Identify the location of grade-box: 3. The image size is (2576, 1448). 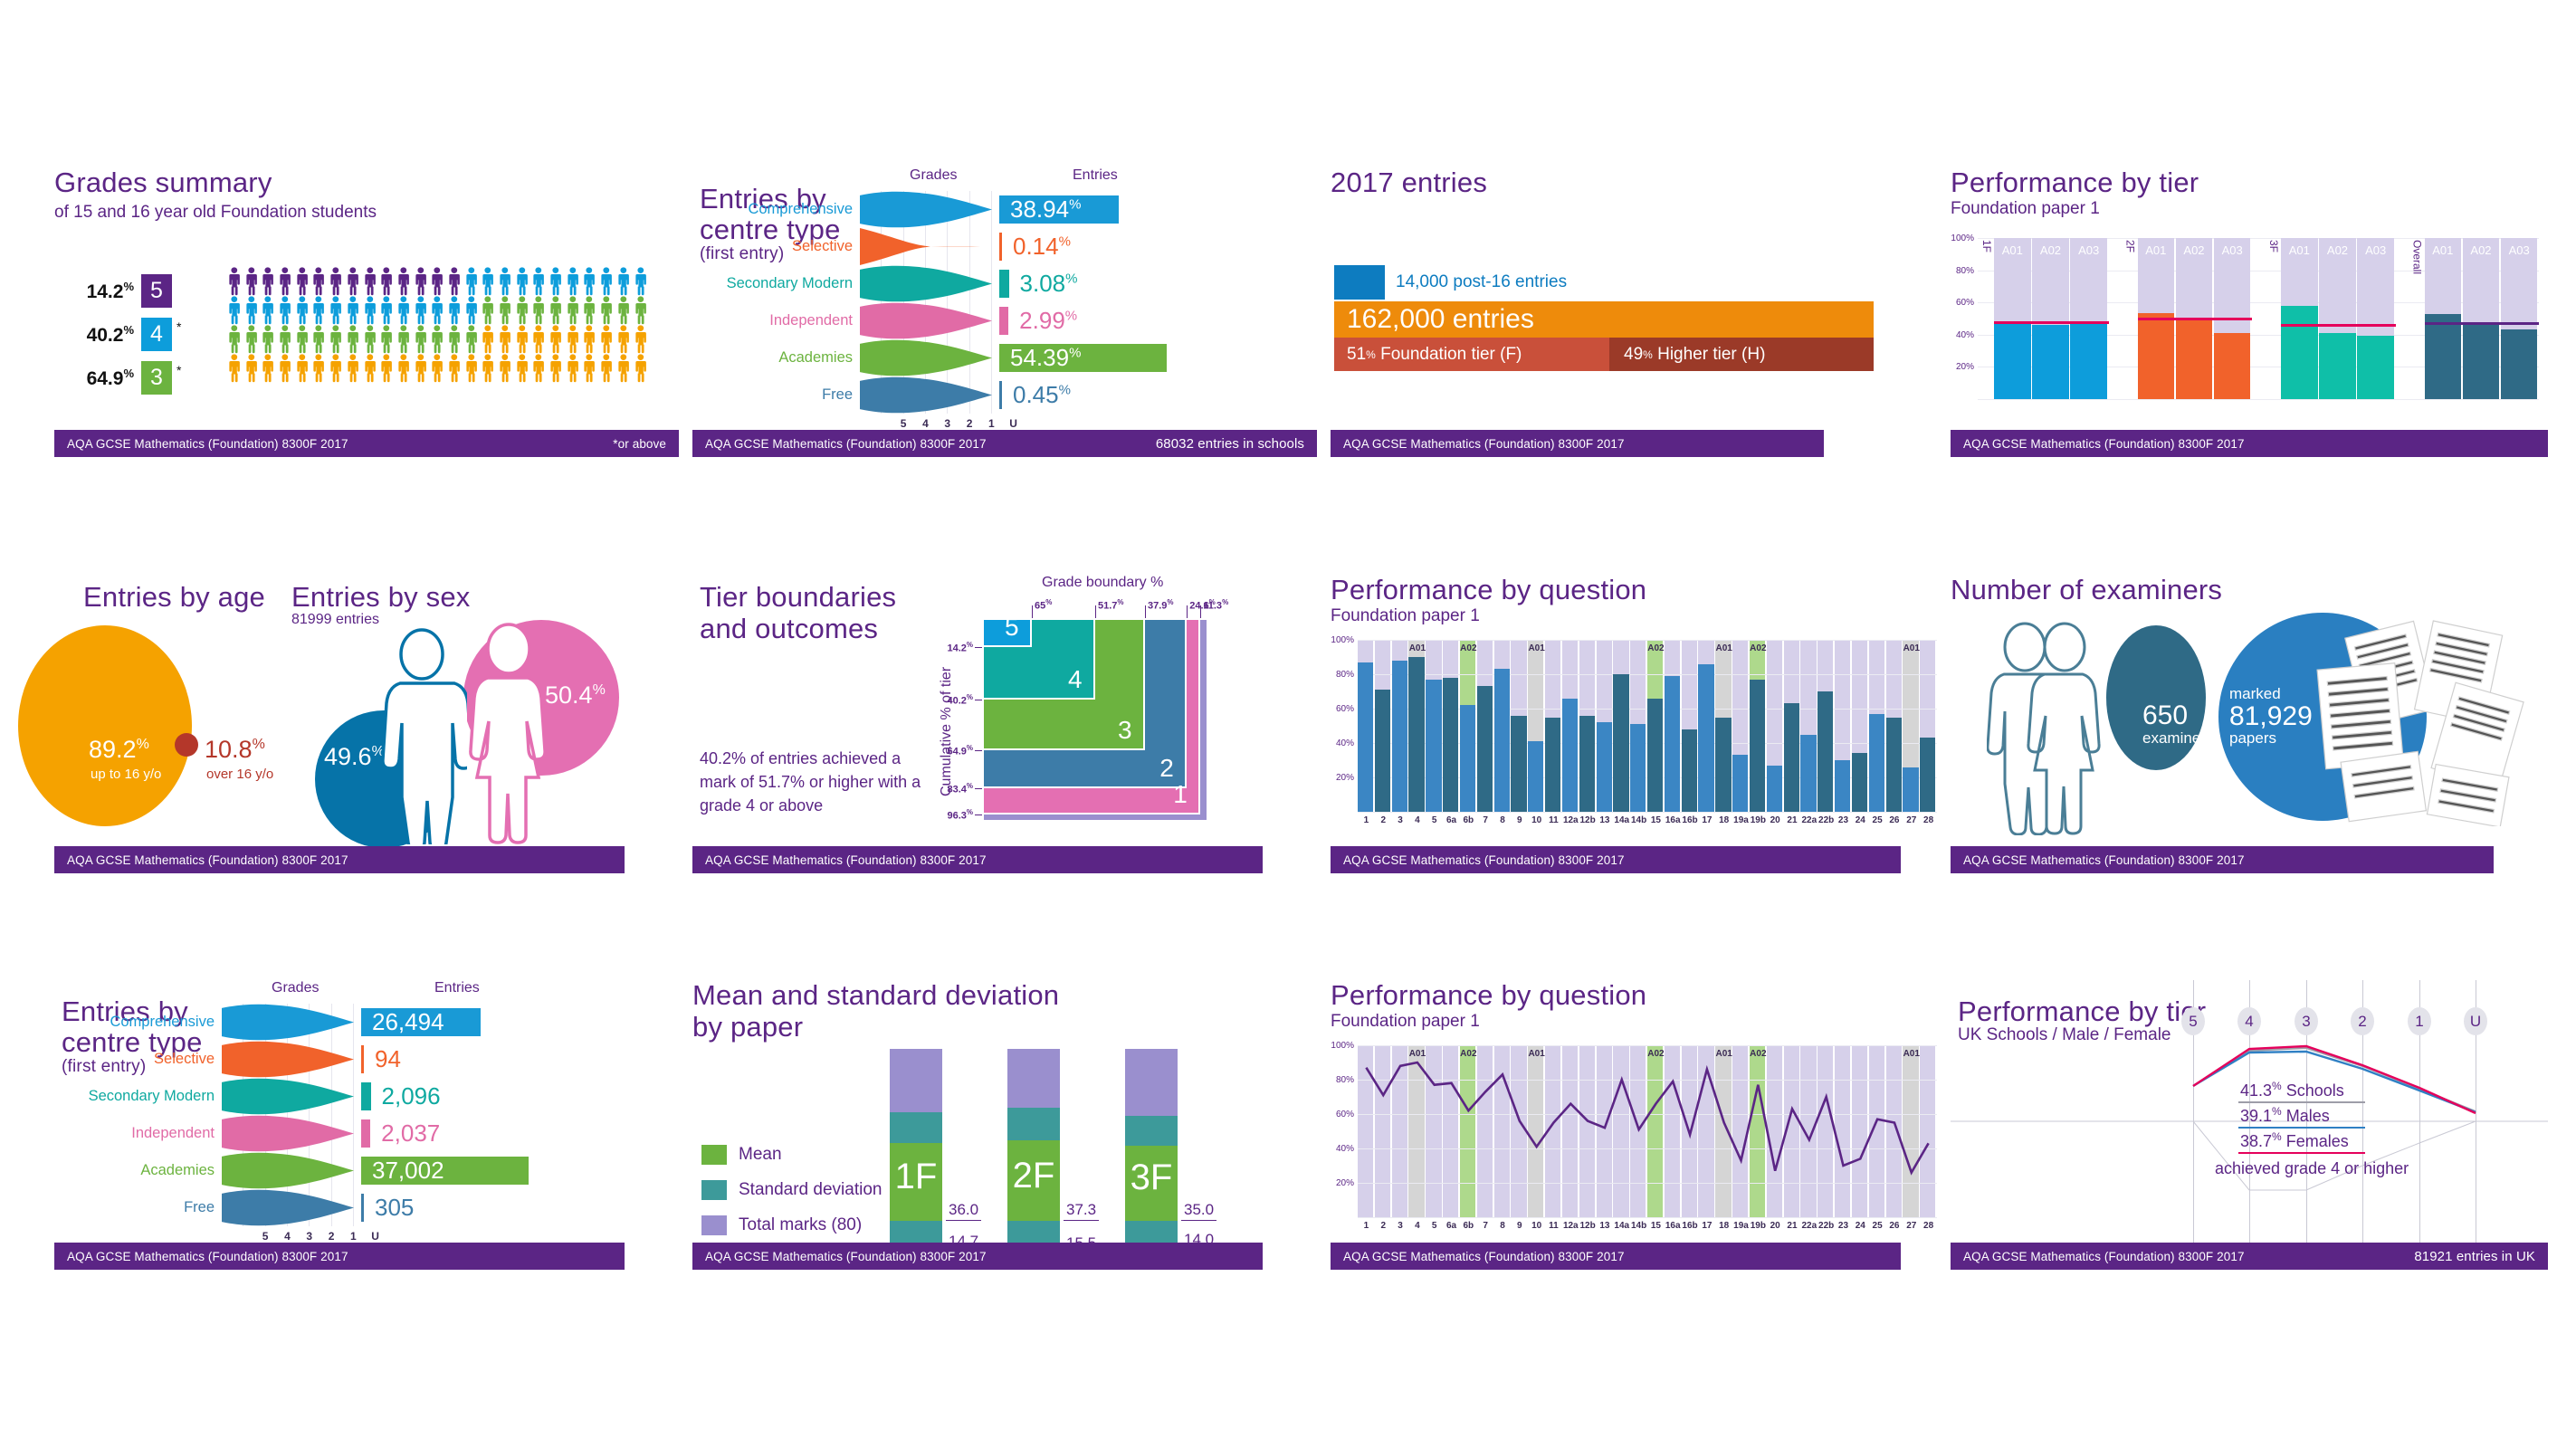
(157, 378).